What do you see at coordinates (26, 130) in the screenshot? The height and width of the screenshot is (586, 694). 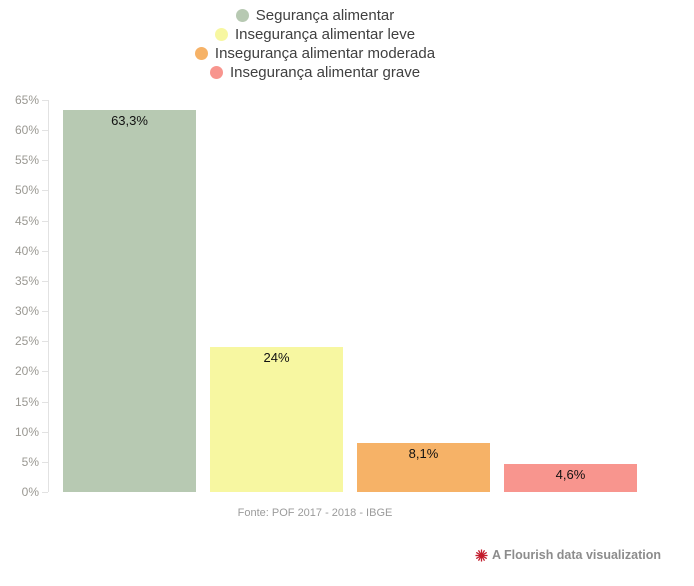 I see `y-axis-tick-label: 60%` at bounding box center [26, 130].